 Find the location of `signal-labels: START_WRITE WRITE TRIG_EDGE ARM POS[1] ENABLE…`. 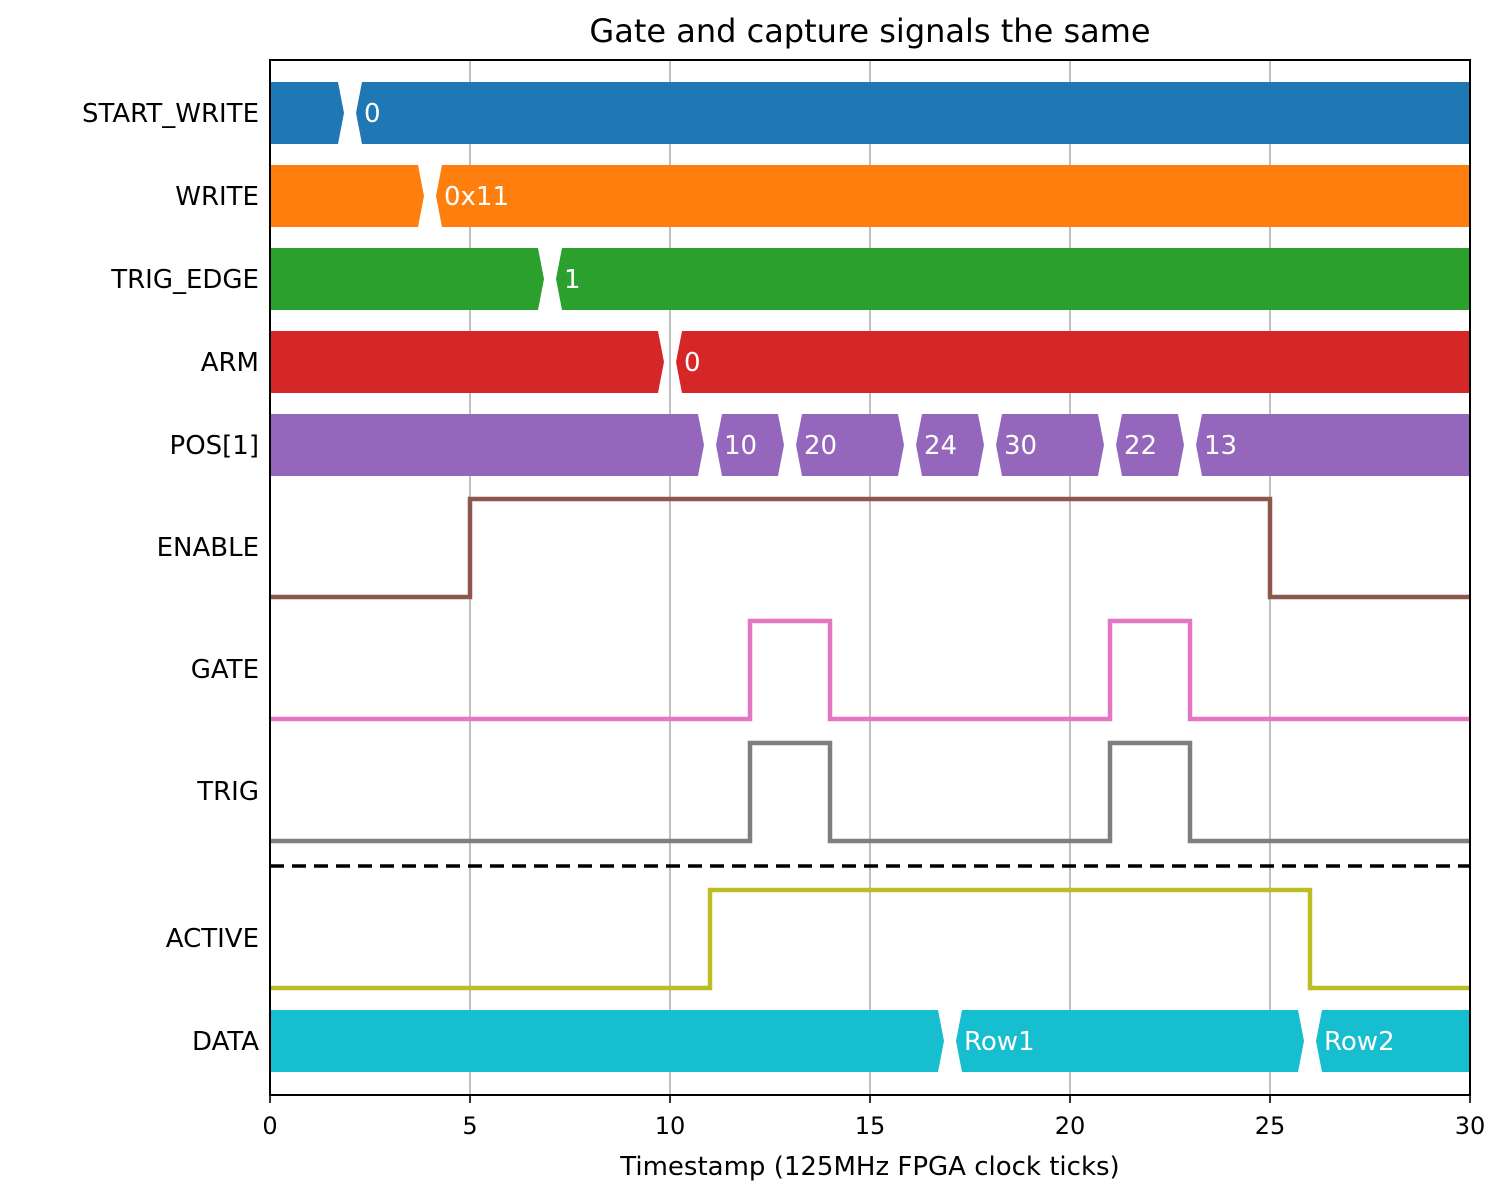

signal-labels: START_WRITE WRITE TRIG_EDGE ARM POS[1] ENABLE… is located at coordinates (170, 578).